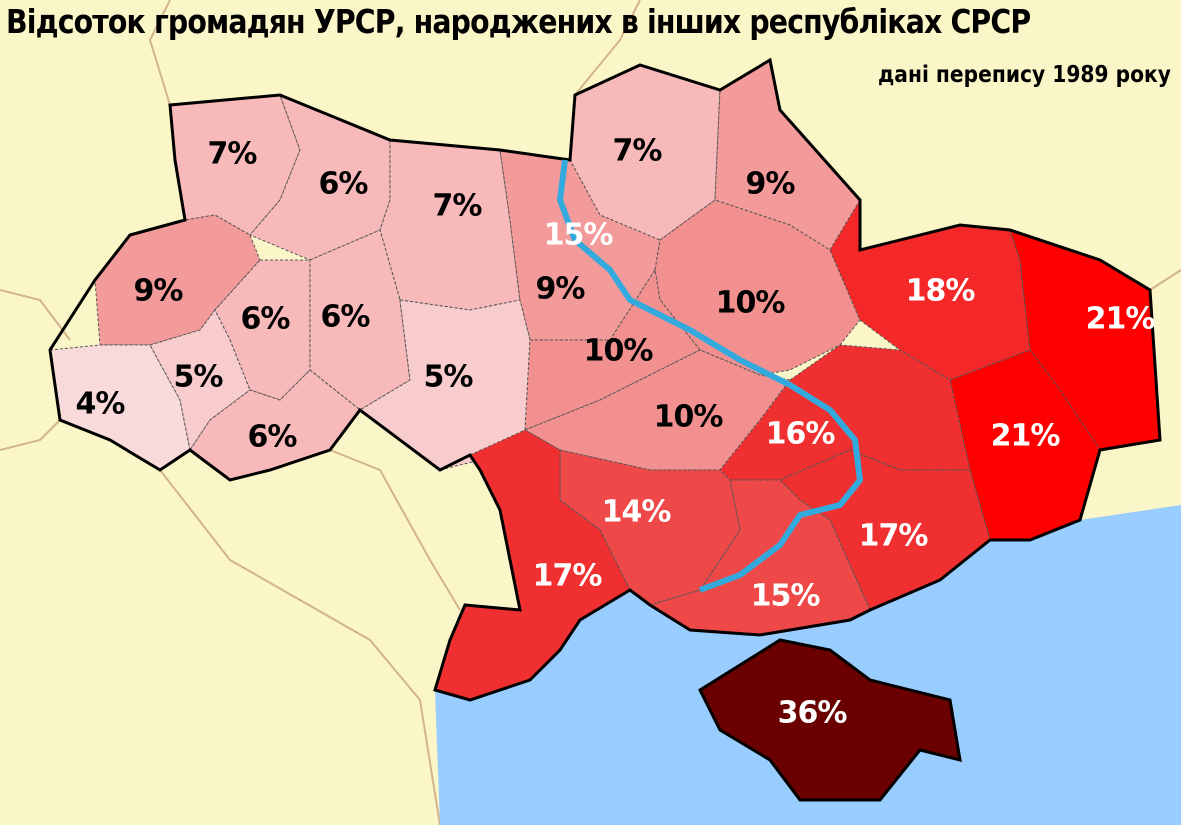  I want to click on region-label-khmelnytskyi: 6%, so click(346, 317).